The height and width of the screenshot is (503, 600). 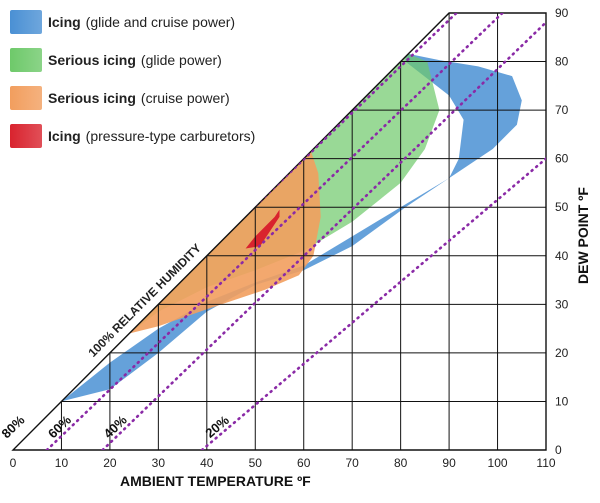 What do you see at coordinates (26, 60) in the screenshot?
I see `legend-swatch-green` at bounding box center [26, 60].